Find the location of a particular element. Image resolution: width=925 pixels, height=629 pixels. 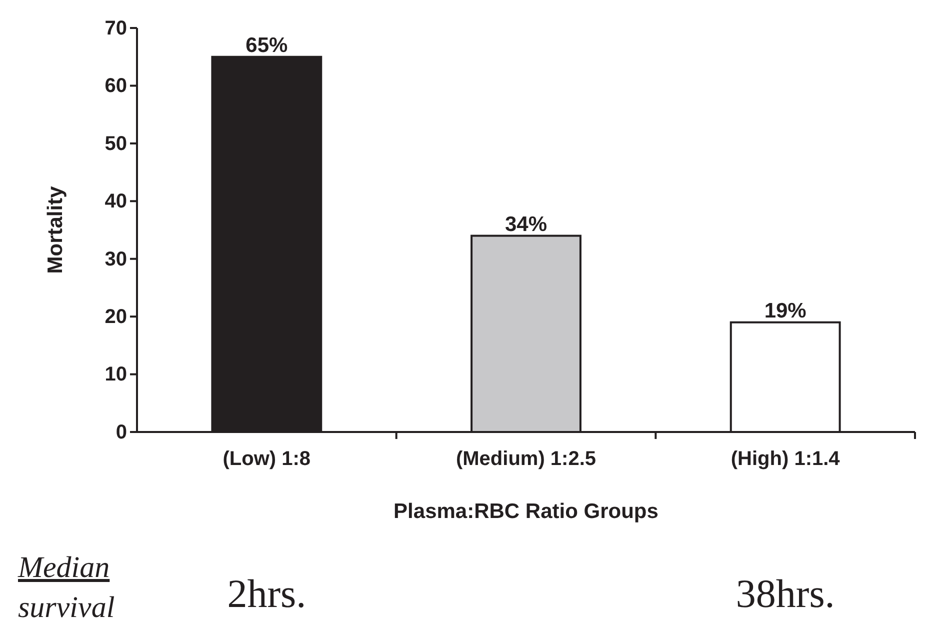

x-tick-label: (Low) 1:8 is located at coordinates (266, 459).